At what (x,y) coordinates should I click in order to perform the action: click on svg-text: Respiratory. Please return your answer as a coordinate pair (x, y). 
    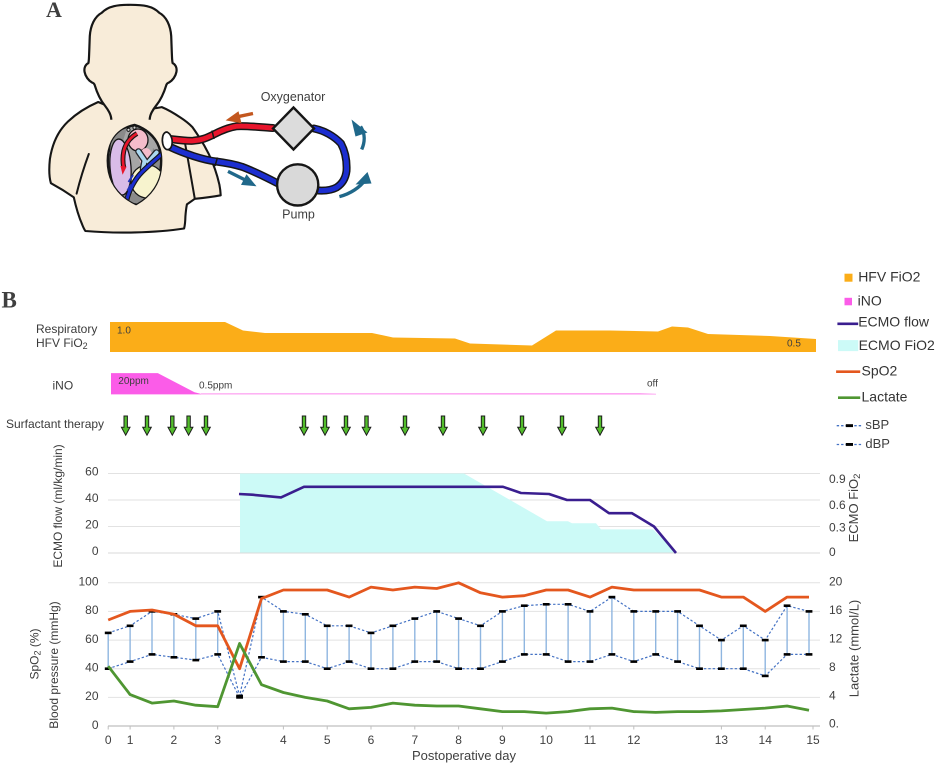
    Looking at the image, I should click on (66, 329).